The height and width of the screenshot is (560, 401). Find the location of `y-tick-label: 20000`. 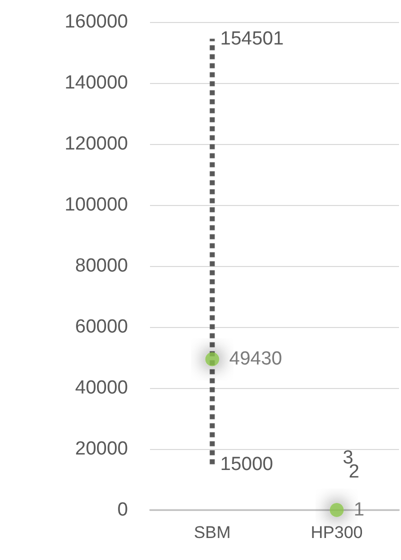

y-tick-label: 20000 is located at coordinates (101, 449).